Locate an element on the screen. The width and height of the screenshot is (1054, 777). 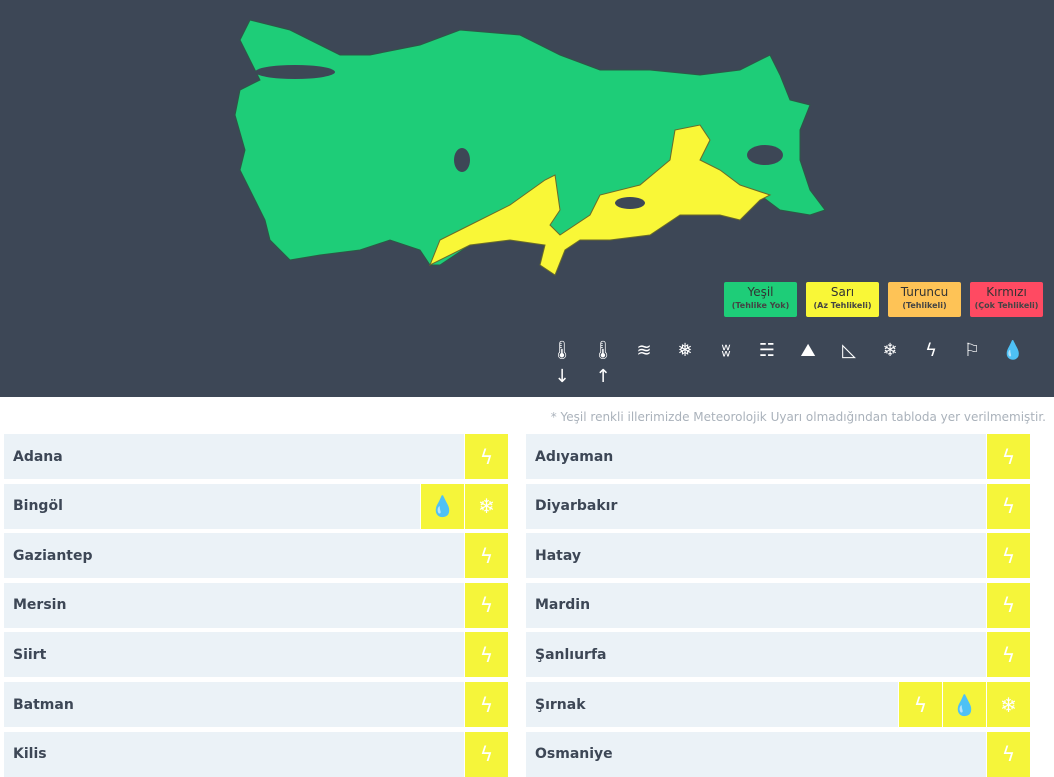
snowmelt-icon: ❅ is located at coordinates (685, 350).